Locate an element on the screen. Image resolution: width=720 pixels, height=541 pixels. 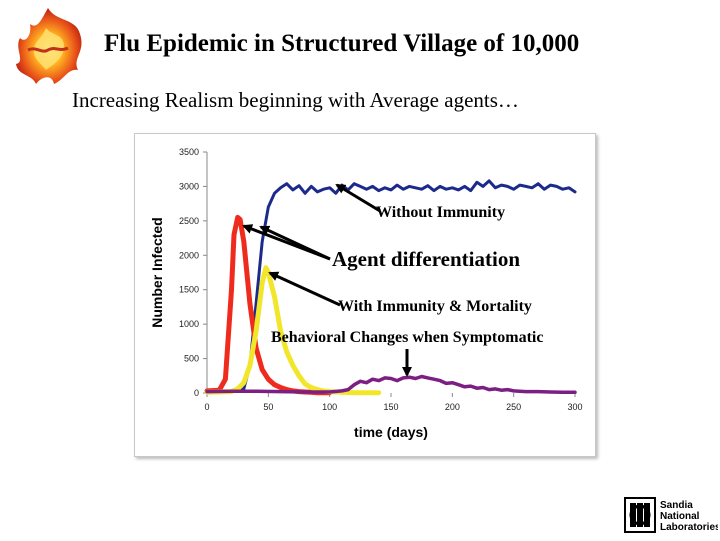
y-tick-label: 1000 is located at coordinates (189, 324).